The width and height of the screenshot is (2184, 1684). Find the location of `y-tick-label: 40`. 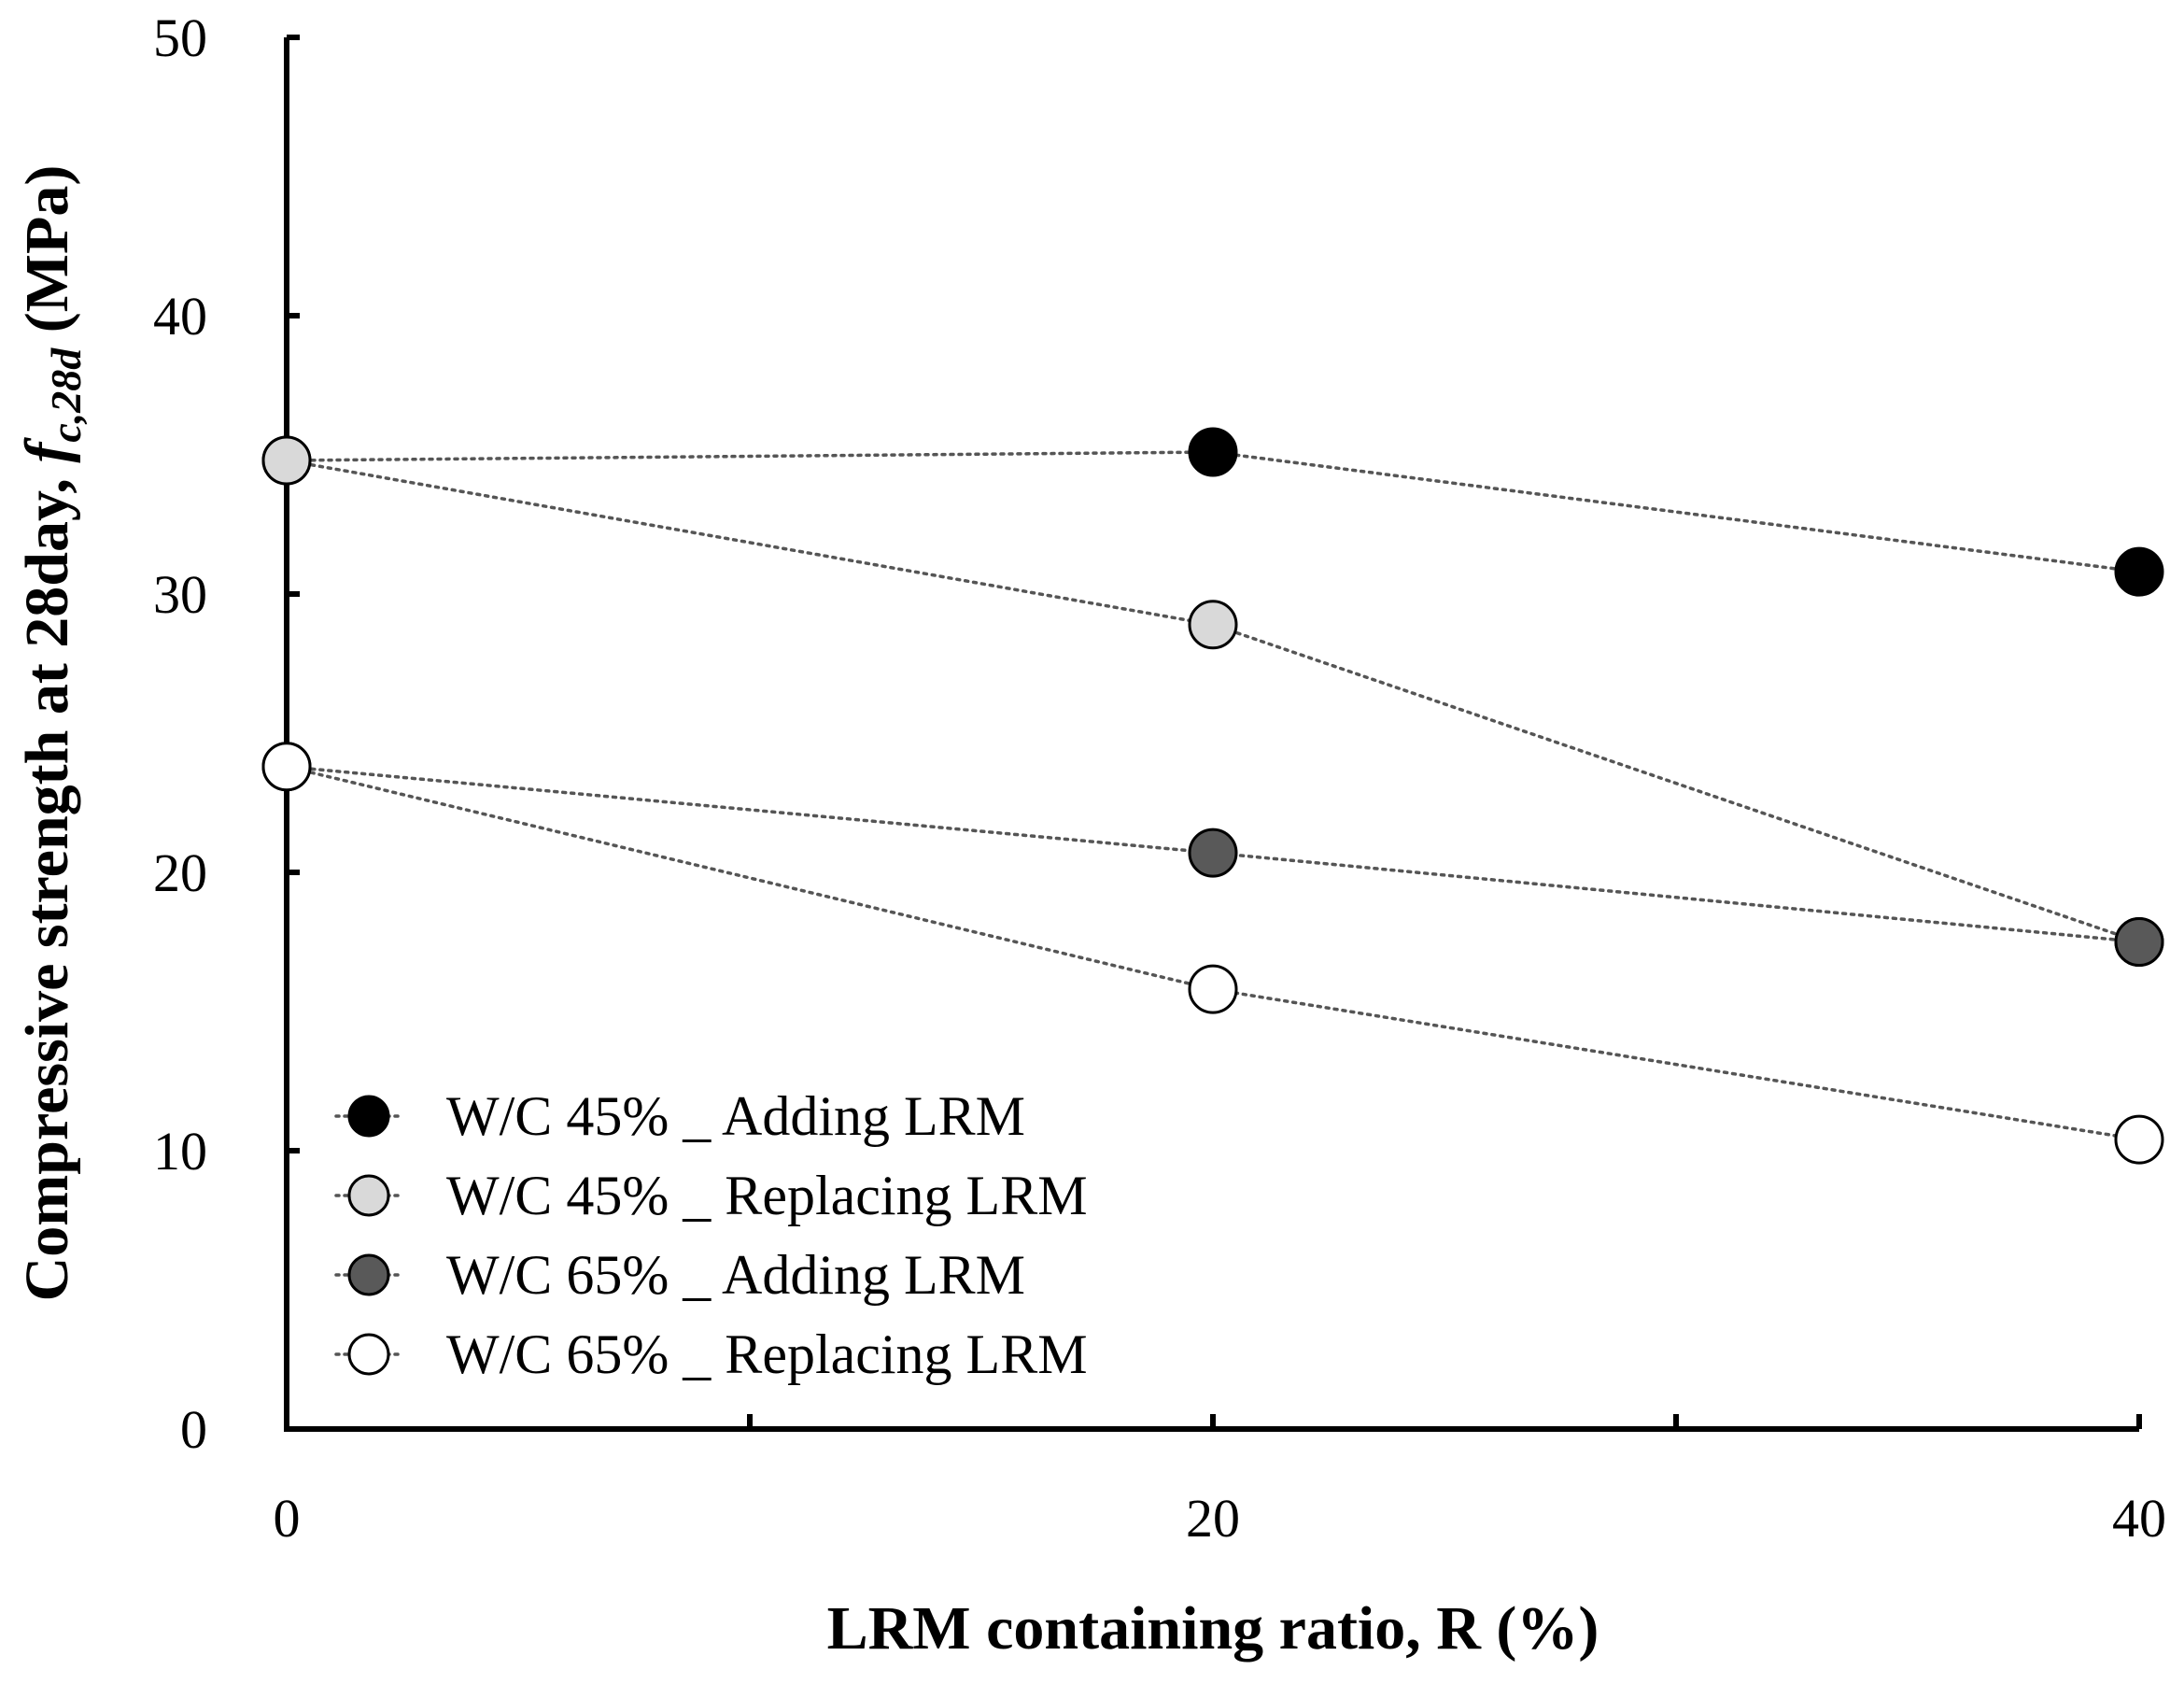

y-tick-label: 40 is located at coordinates (180, 316).